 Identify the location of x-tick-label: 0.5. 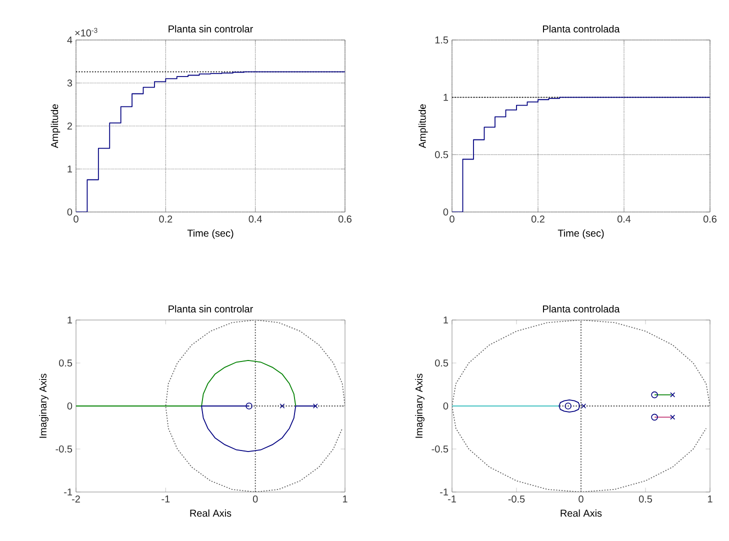
(645, 499).